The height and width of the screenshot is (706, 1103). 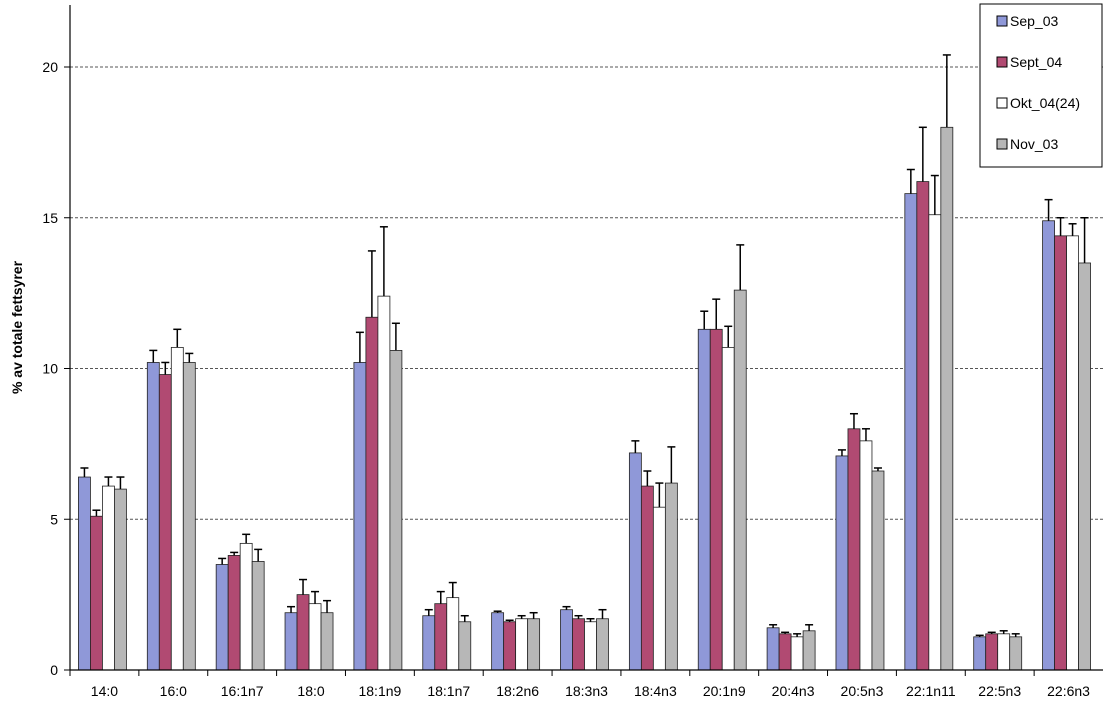 I want to click on x-tick-label: 18:3n3, so click(x=586, y=691).